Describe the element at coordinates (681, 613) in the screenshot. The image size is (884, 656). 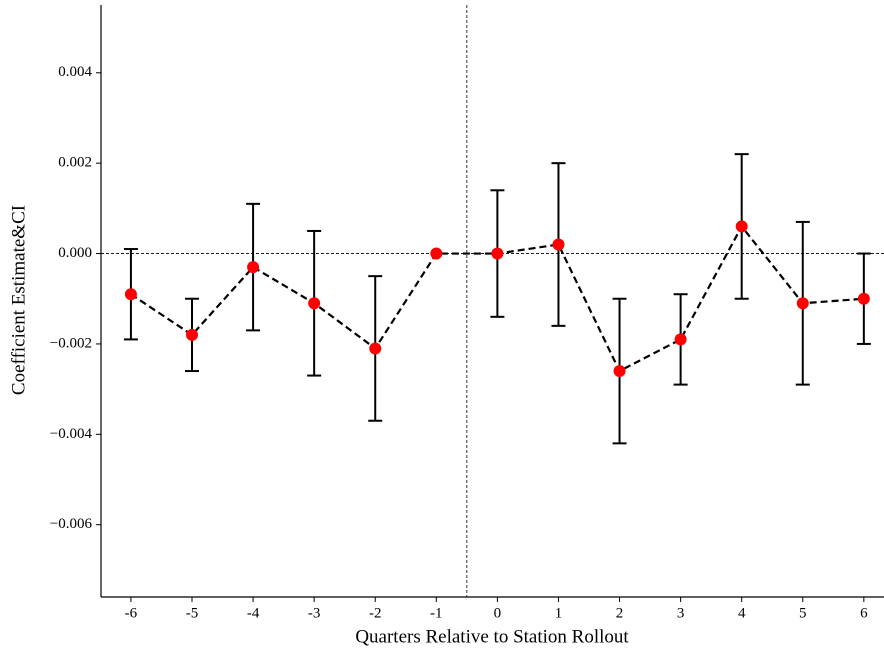
I see `x-tick-label: 3` at that location.